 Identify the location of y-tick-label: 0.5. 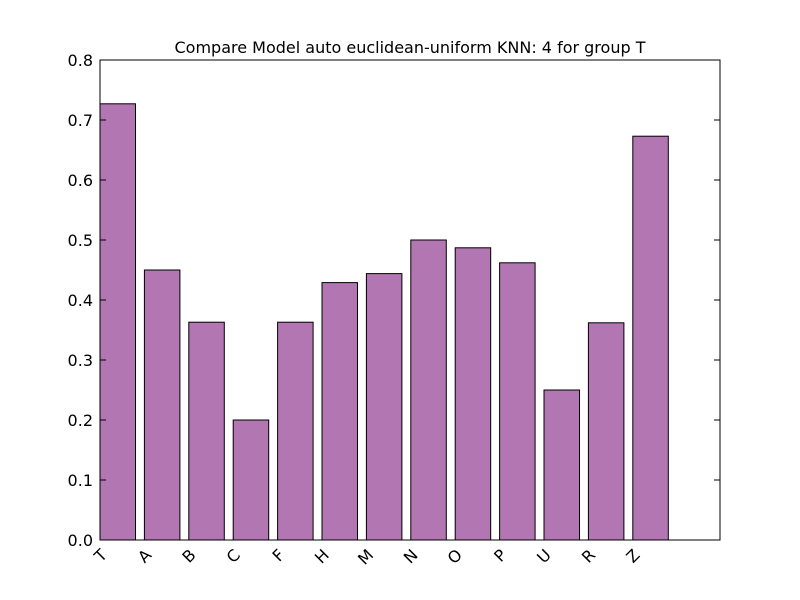
(80, 240).